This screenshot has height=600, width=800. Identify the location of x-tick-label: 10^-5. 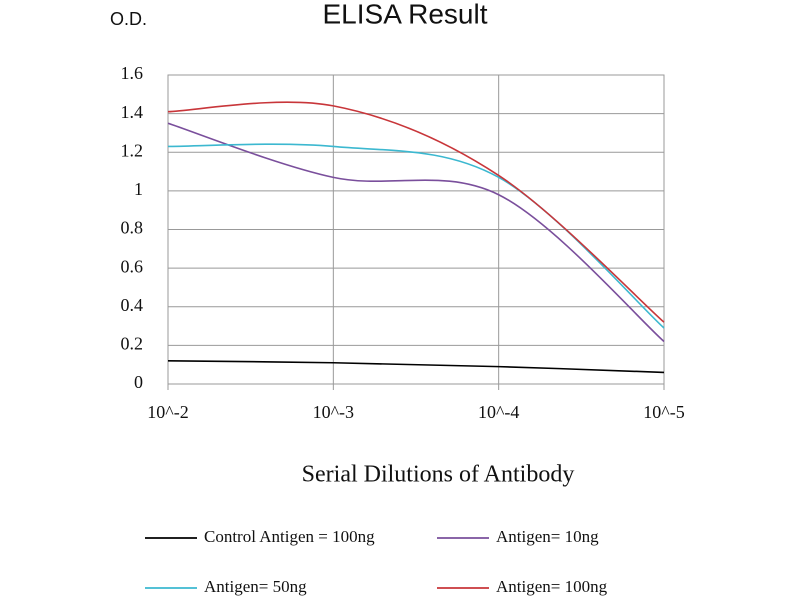
(663, 412).